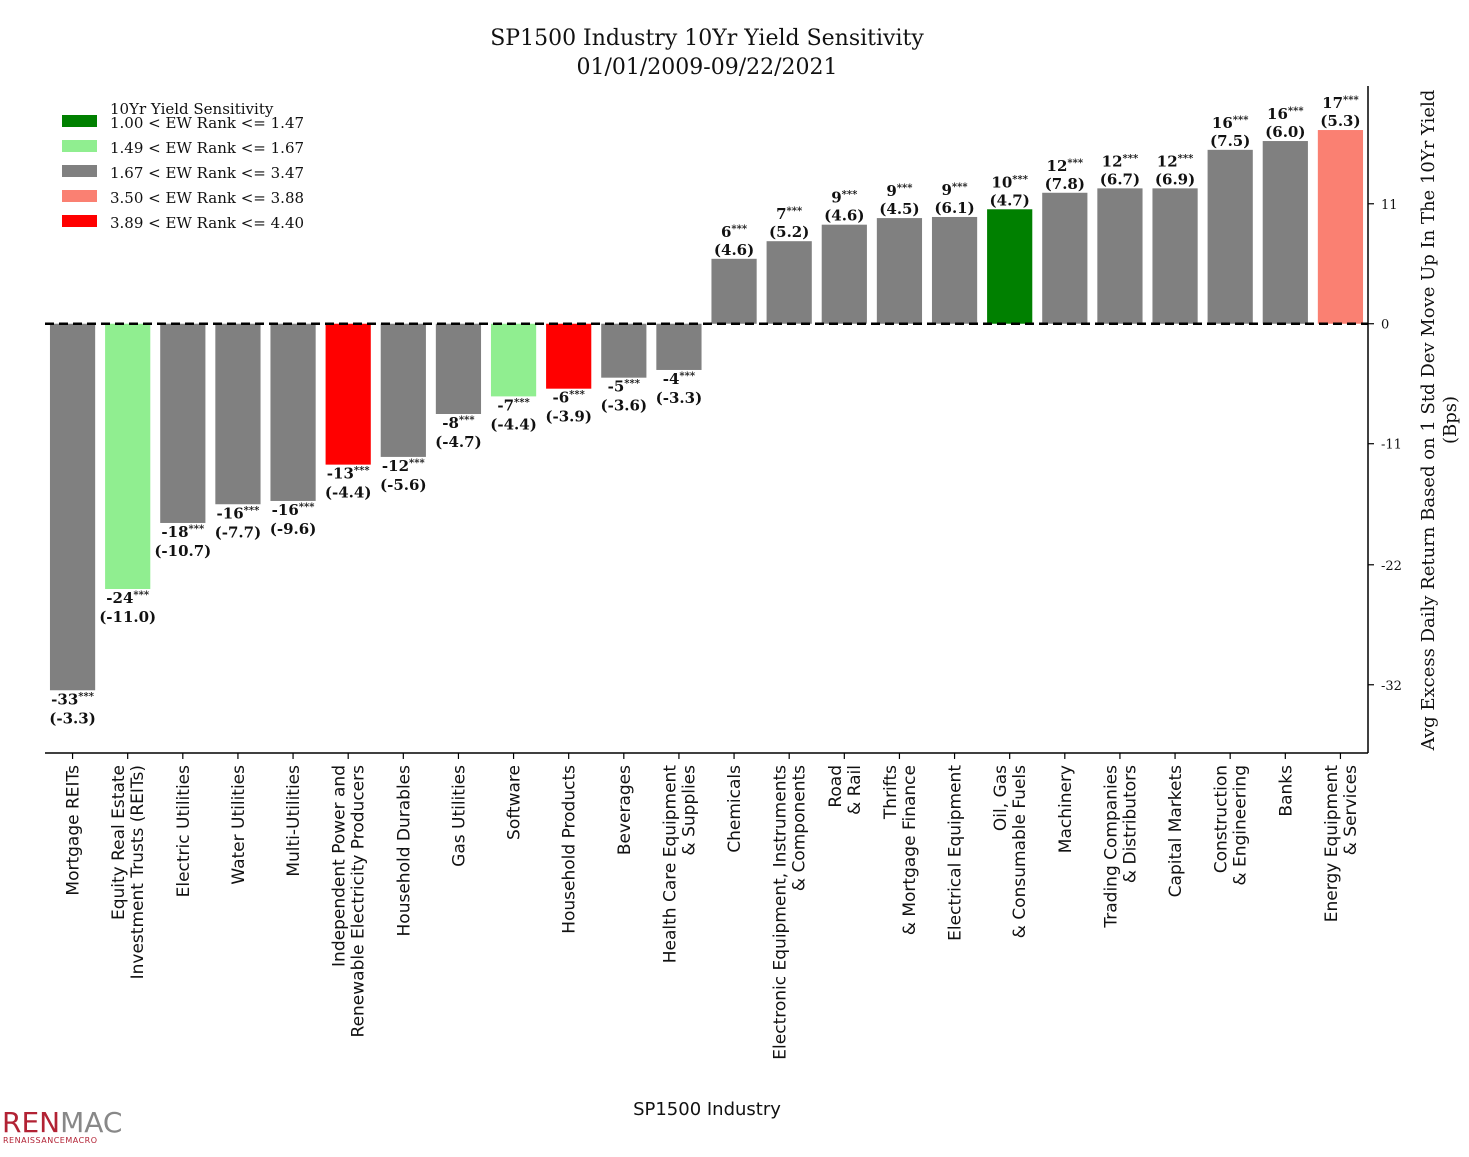 This screenshot has width=1469, height=1157. I want to click on x-tick-label: Electrical Equipment, so click(956, 853).